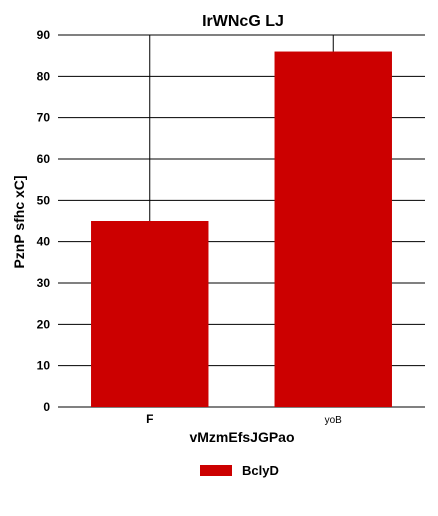  I want to click on y-tick-label: 10, so click(44, 366).